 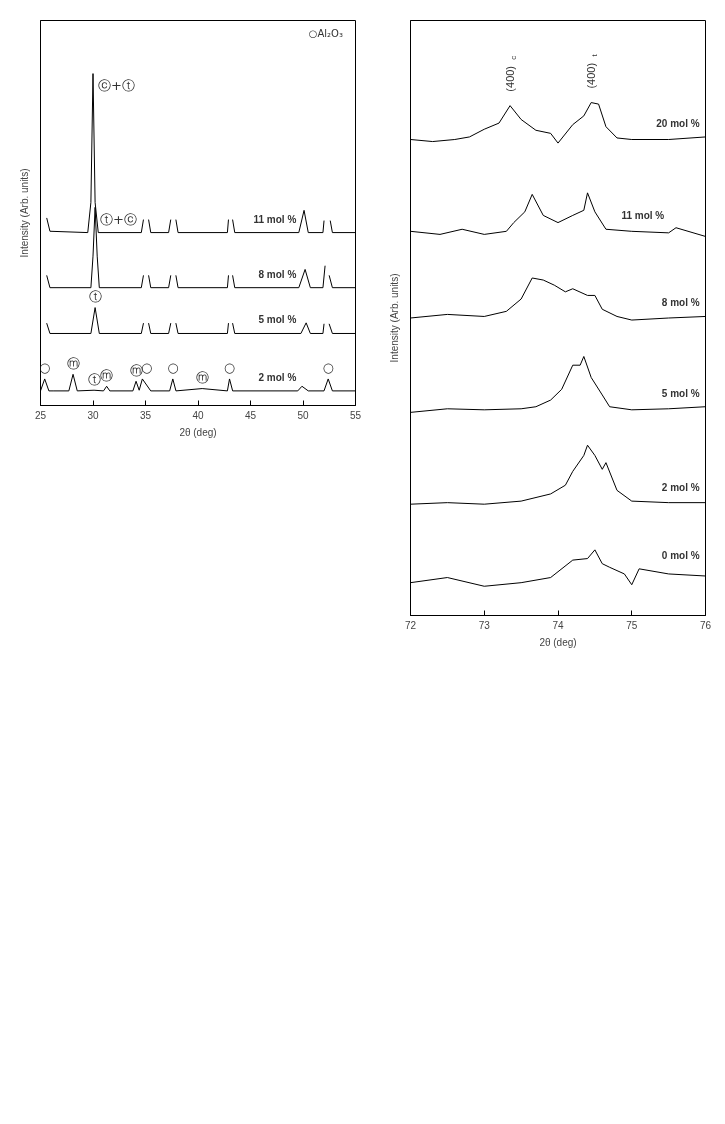 What do you see at coordinates (592, 71) in the screenshot?
I see `annotation: (400)t` at bounding box center [592, 71].